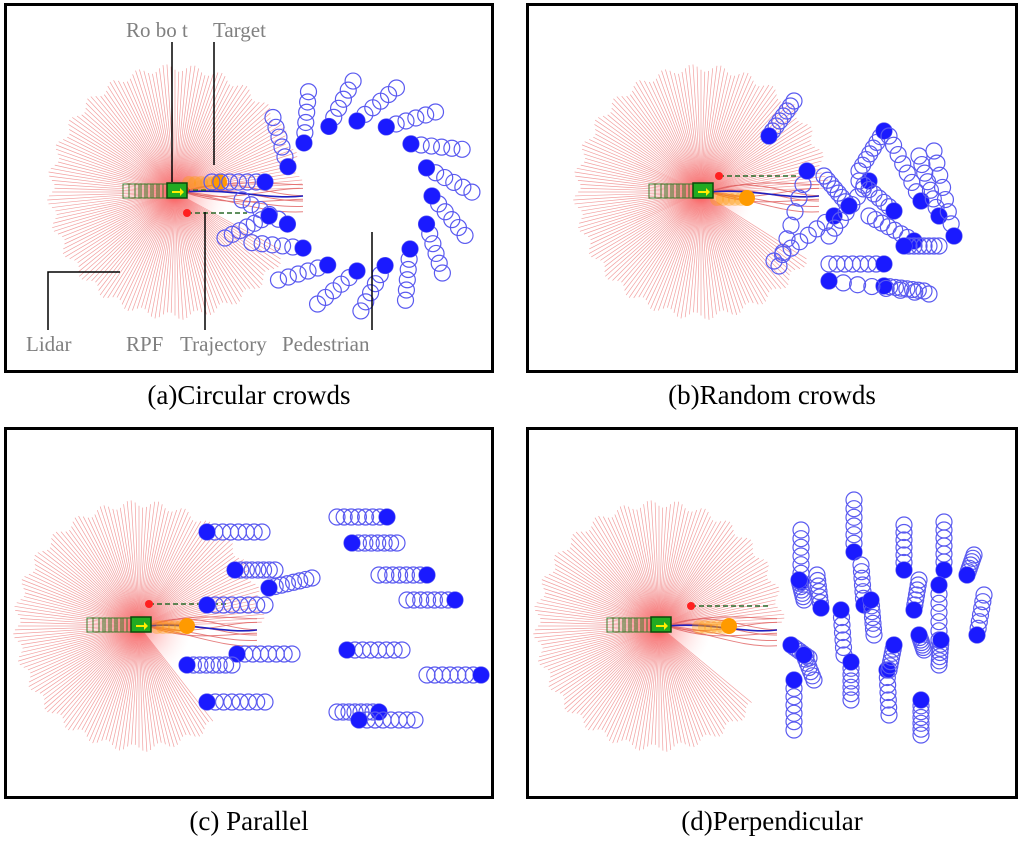 The width and height of the screenshot is (1021, 846). I want to click on lidar-label: Lidar, so click(49, 344).